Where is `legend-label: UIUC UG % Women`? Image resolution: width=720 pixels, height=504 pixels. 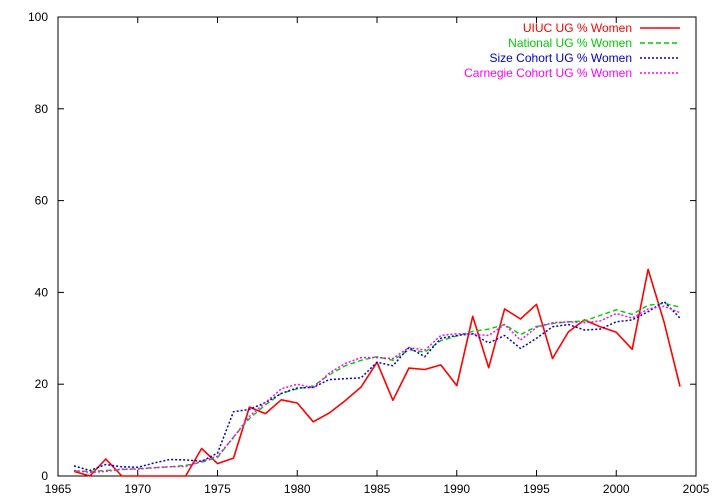 legend-label: UIUC UG % Women is located at coordinates (577, 28).